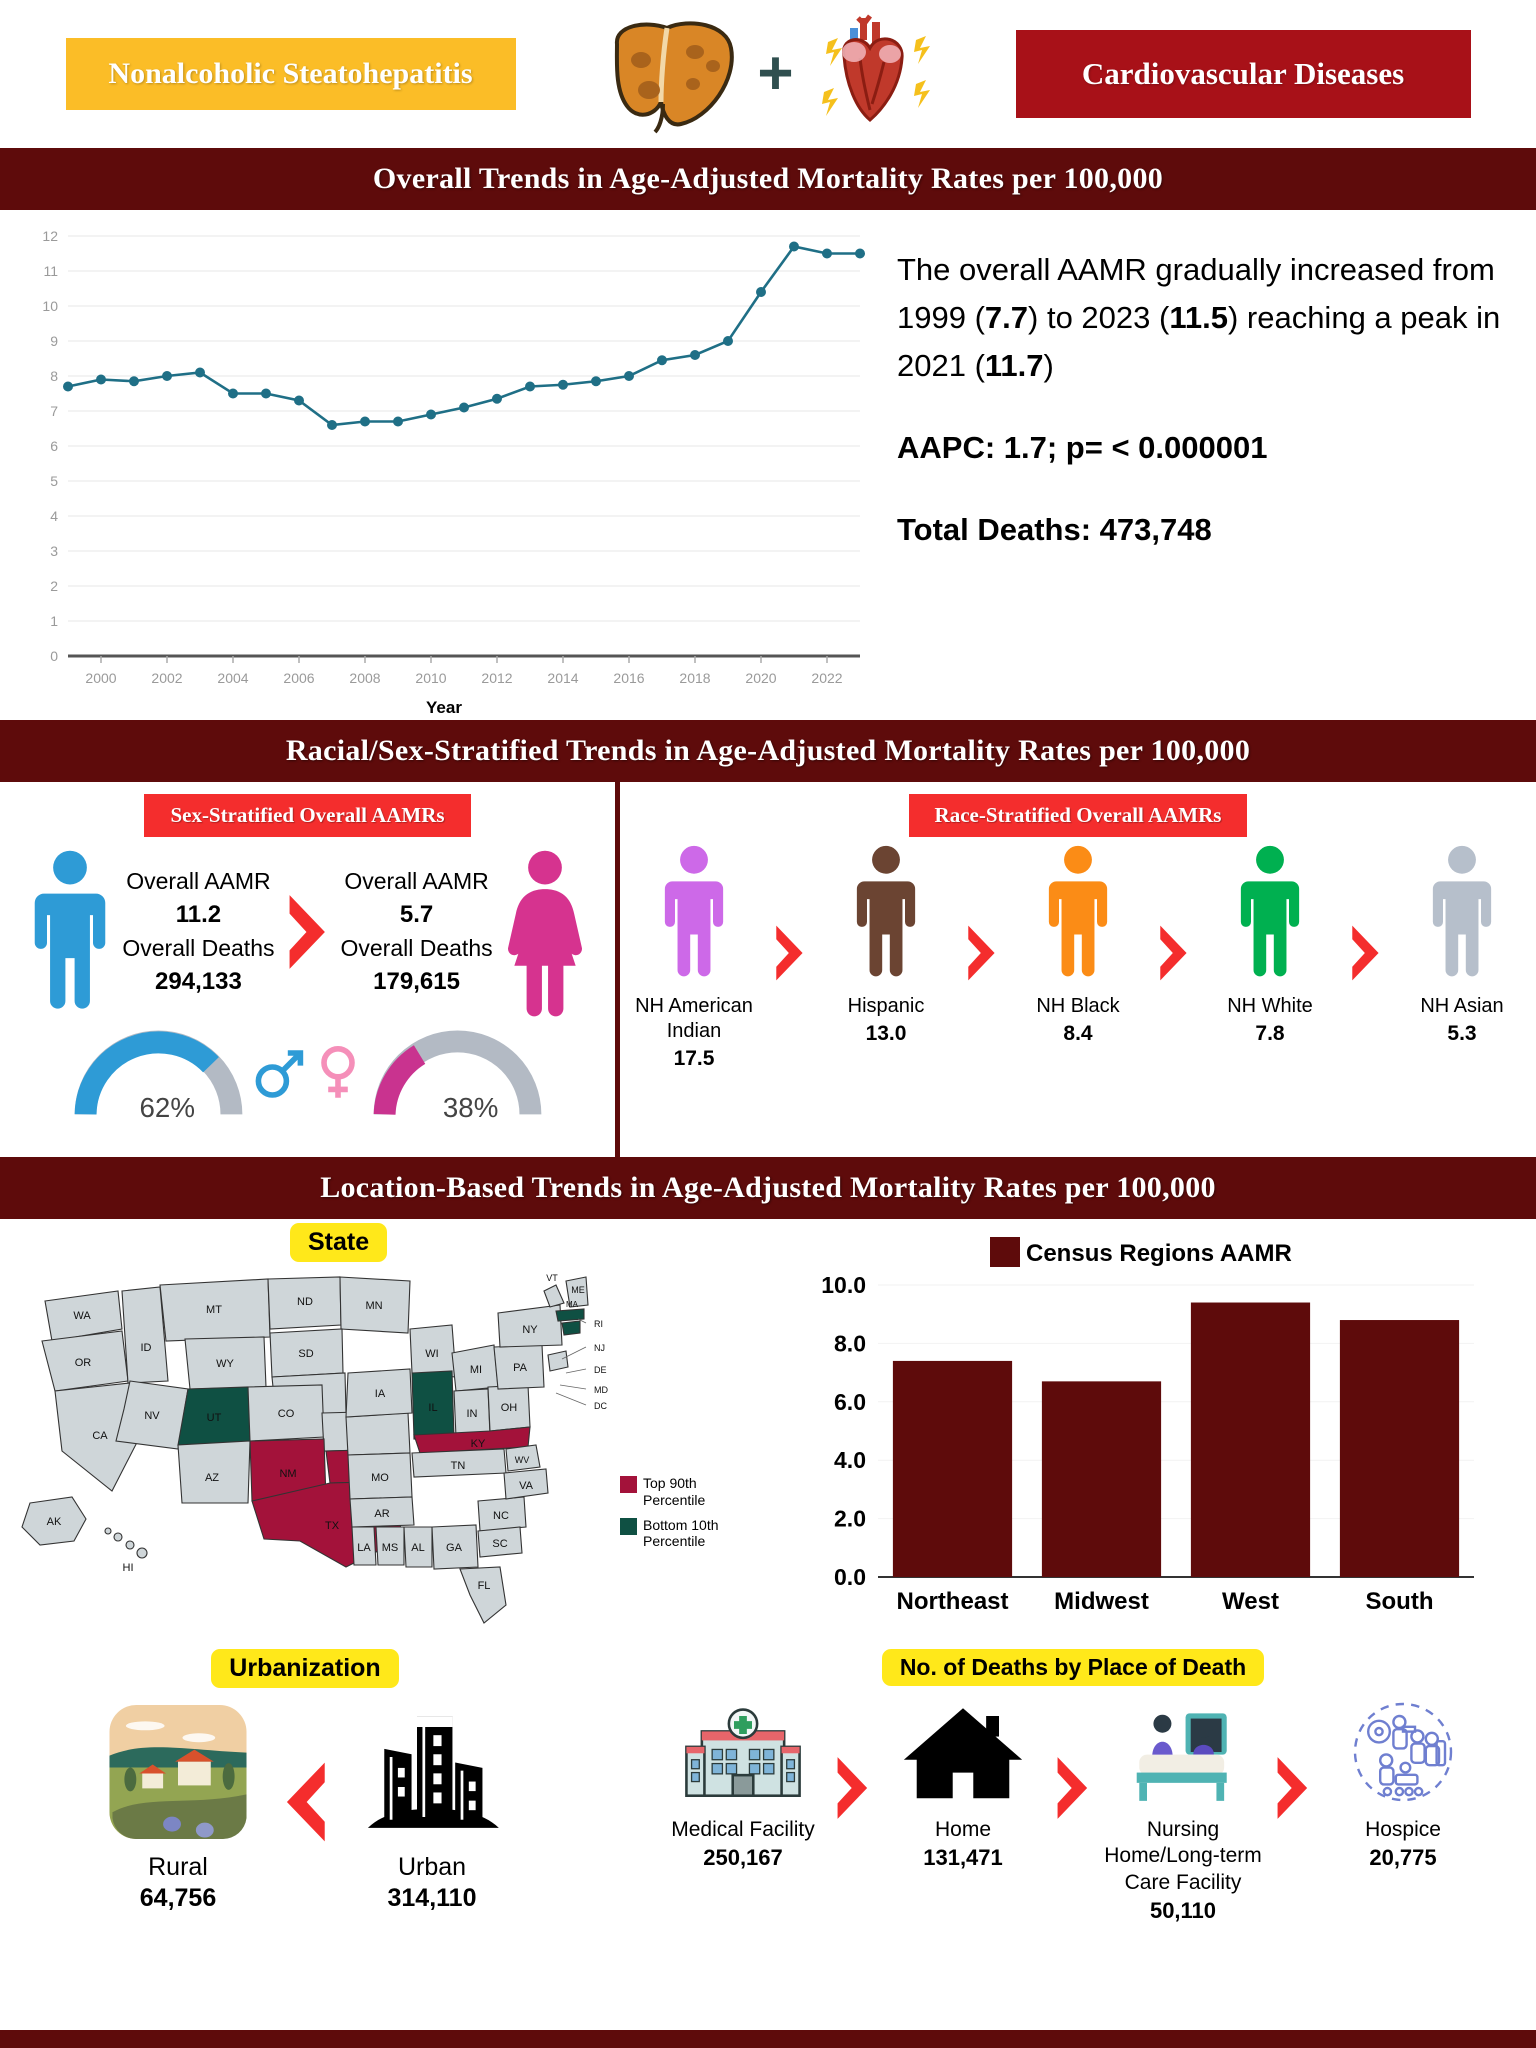 The width and height of the screenshot is (1536, 2048). I want to click on female-symbol-icon, so click(337, 1071).